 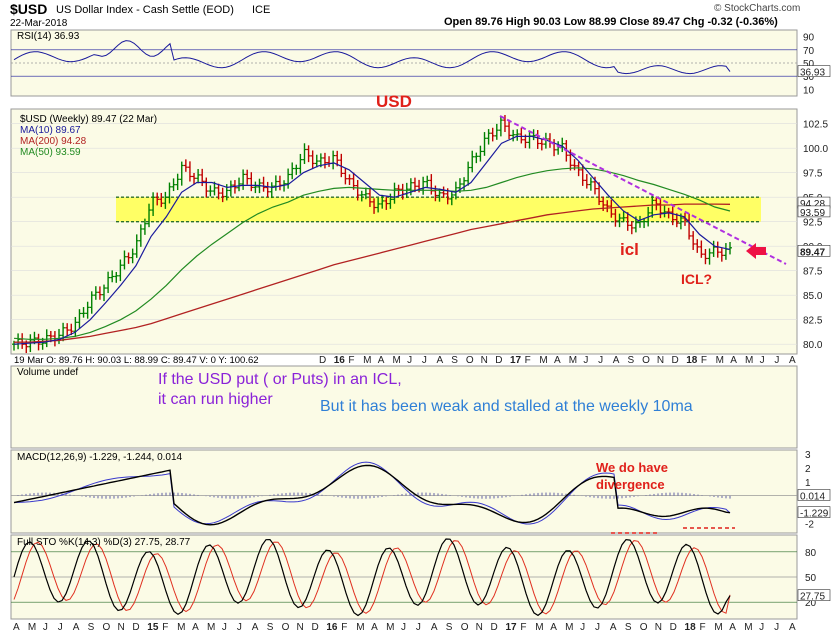 What do you see at coordinates (50, 130) in the screenshot?
I see `legend-ma10: MA(10) 89.67` at bounding box center [50, 130].